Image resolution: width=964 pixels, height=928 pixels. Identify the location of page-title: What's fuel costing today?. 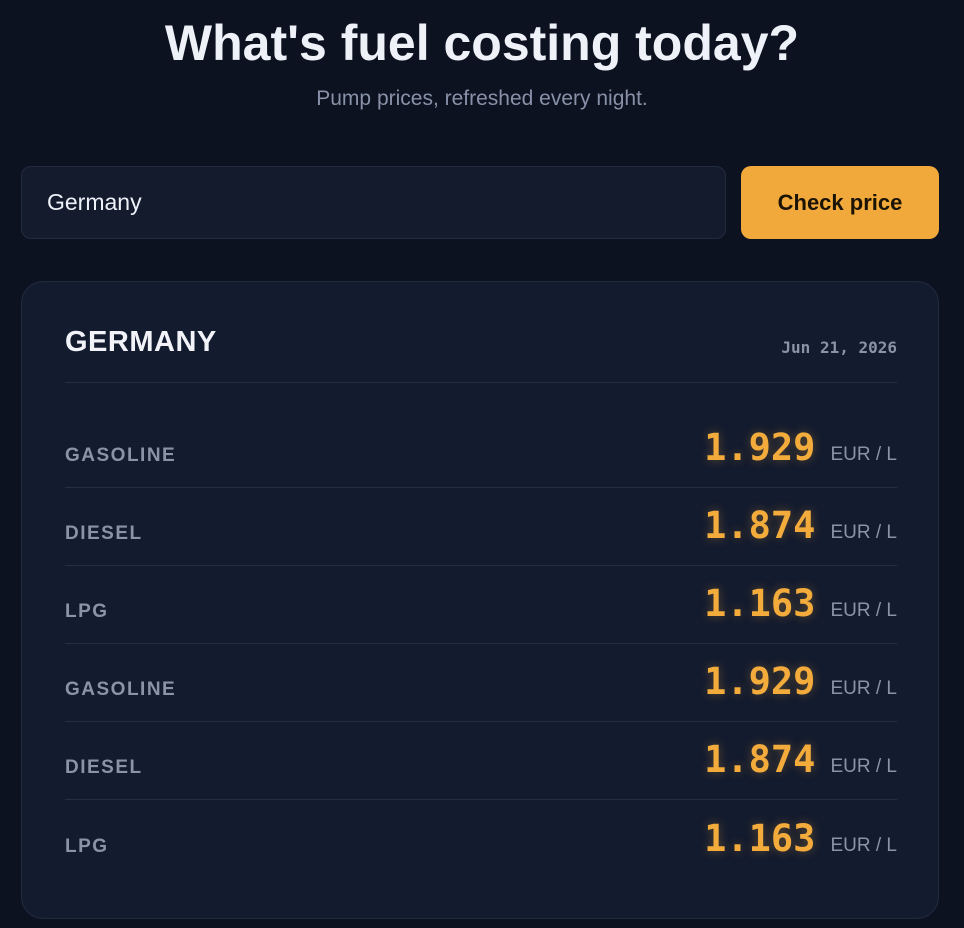
(482, 43).